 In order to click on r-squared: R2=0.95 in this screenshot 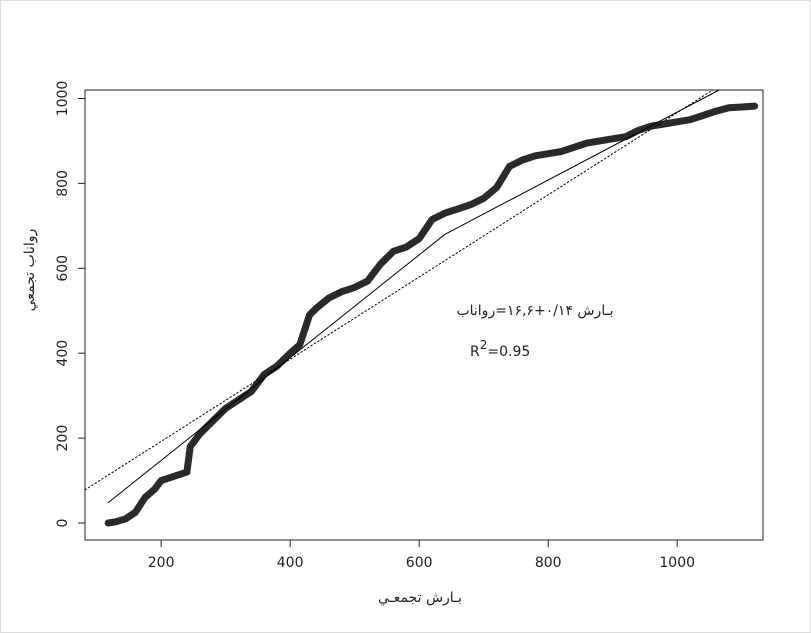, I will do `click(500, 349)`.